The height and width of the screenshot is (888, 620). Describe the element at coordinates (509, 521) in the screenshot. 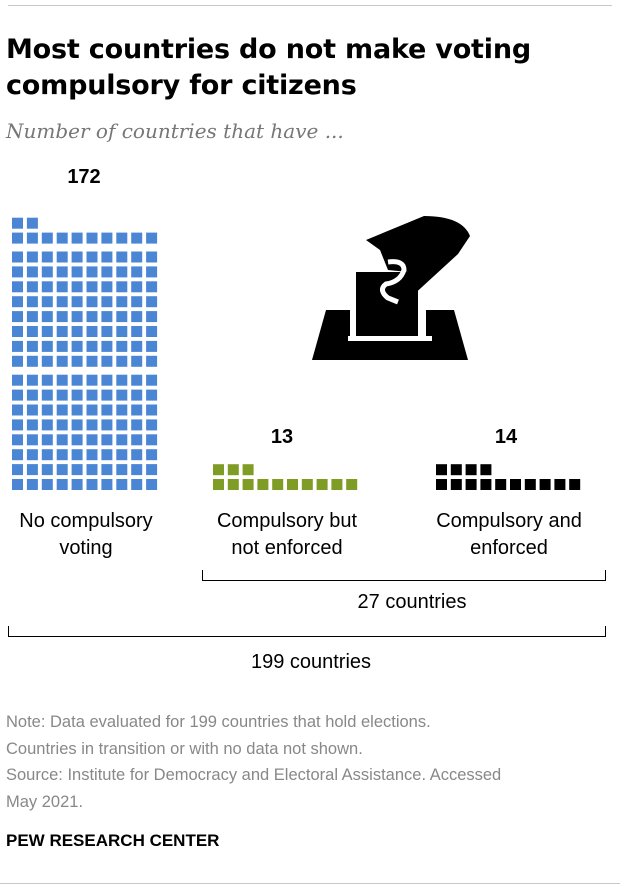

I see `category-label-line: Compulsory and` at that location.